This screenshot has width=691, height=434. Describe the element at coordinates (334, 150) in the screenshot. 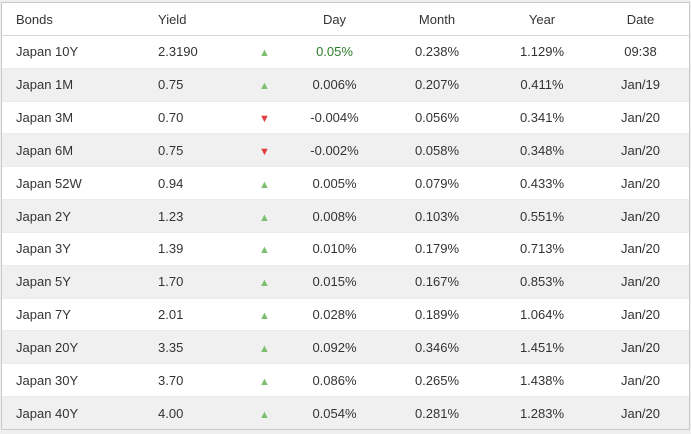

I see `day-change-cell: -0.002%` at that location.